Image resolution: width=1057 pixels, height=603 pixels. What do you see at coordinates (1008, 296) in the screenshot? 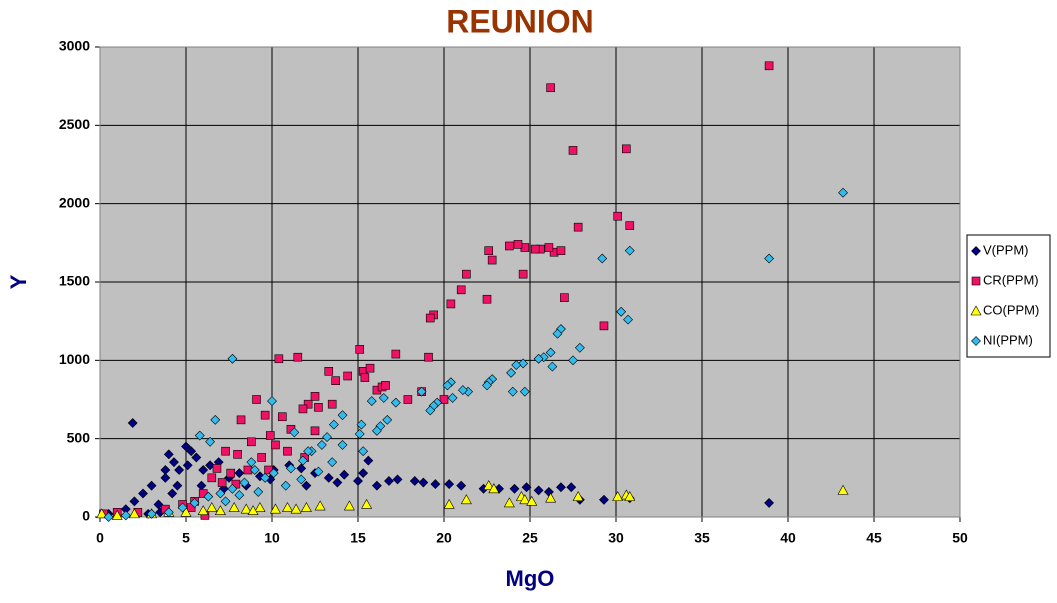
I see `legend-box` at bounding box center [1008, 296].